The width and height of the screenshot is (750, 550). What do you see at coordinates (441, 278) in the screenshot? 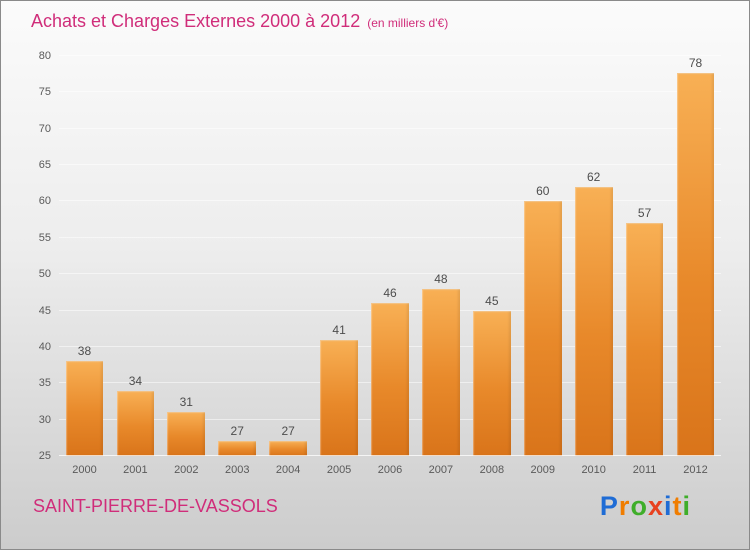
I see `bar-value-label: 48` at bounding box center [441, 278].